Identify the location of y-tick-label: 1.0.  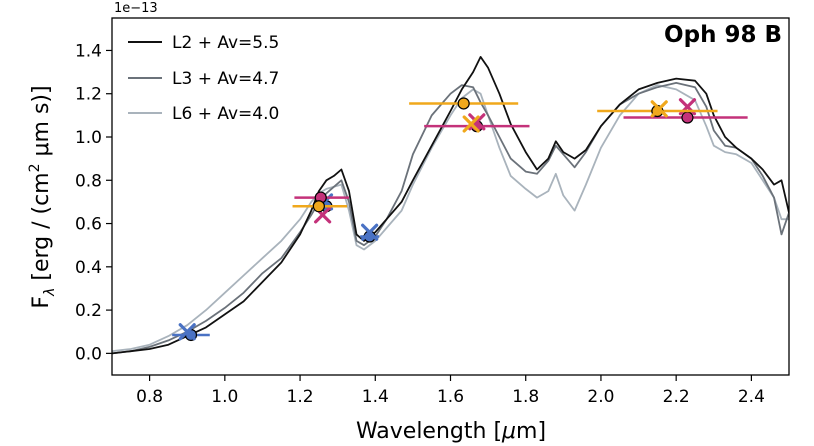
(88, 138).